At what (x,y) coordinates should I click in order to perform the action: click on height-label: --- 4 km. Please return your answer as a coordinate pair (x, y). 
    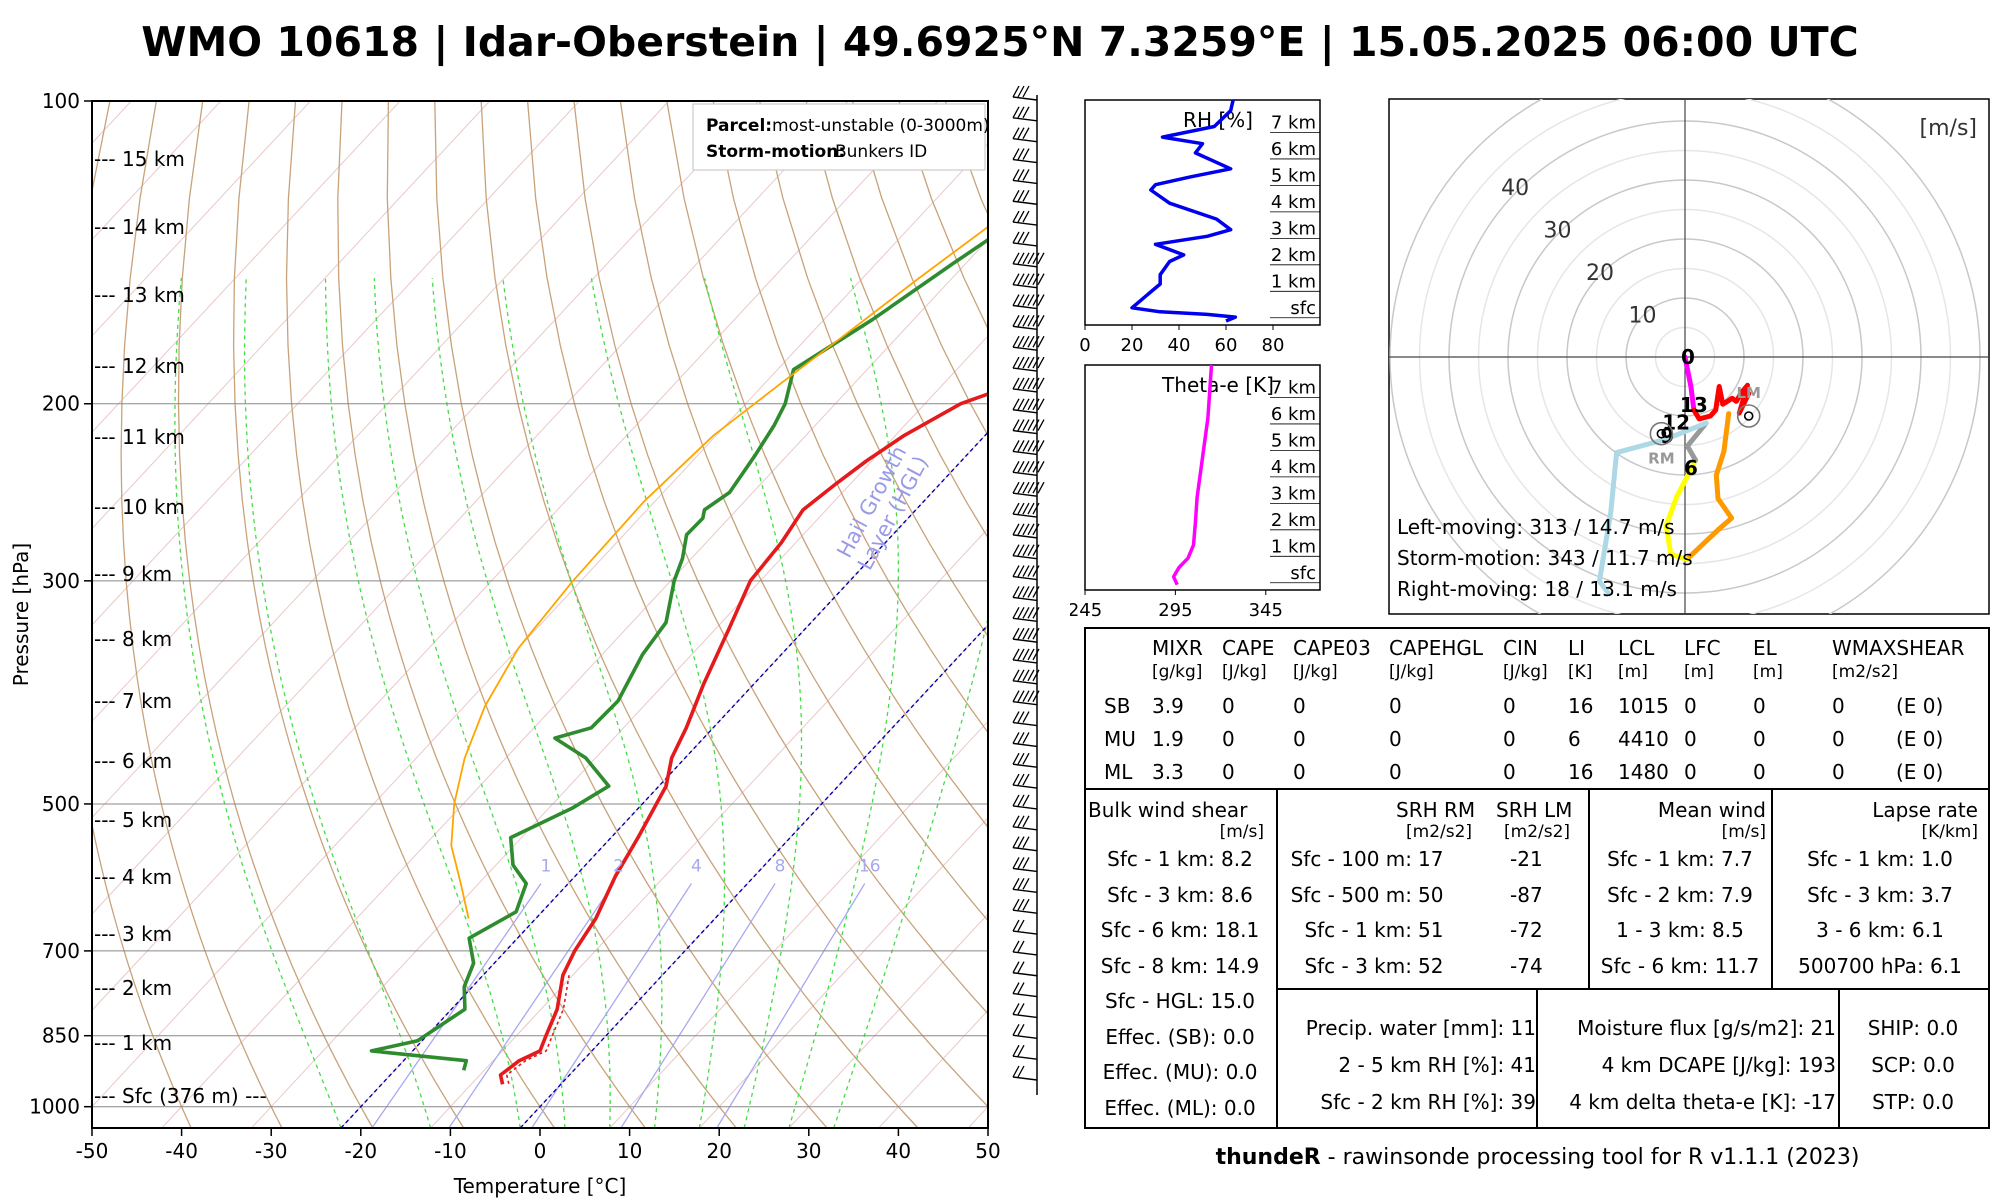
    Looking at the image, I should click on (133, 877).